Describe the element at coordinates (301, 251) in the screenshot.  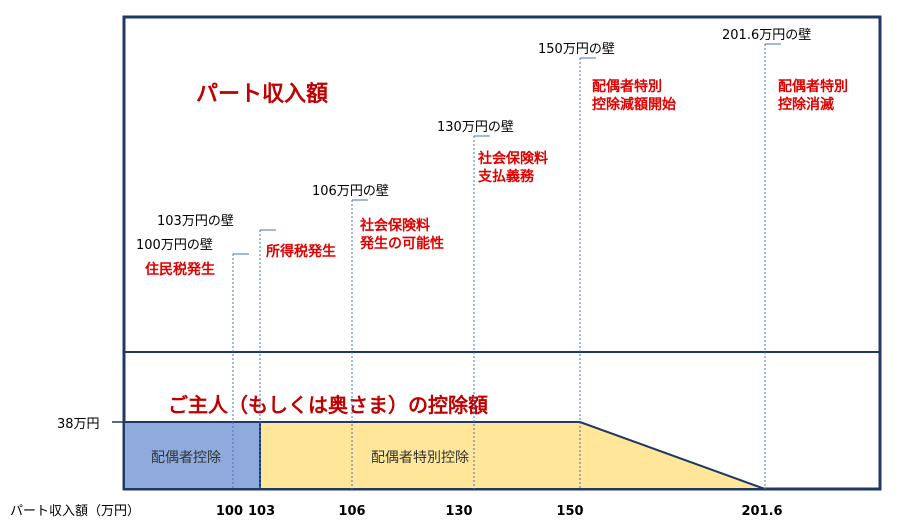
I see `wall-note: 所得税発生` at that location.